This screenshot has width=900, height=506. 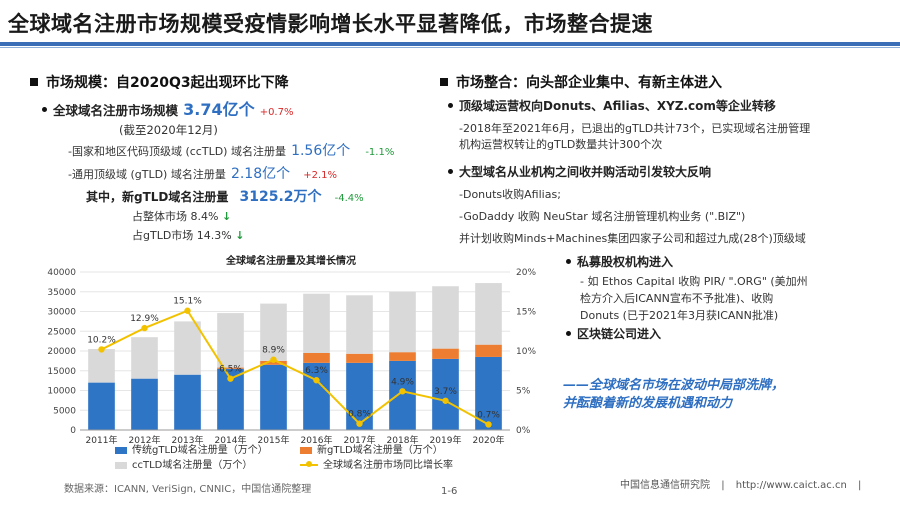 What do you see at coordinates (188, 489) in the screenshot?
I see `data-source: 数据来源：ICANN, VeriSign, CNNIC，中国信通院整理` at bounding box center [188, 489].